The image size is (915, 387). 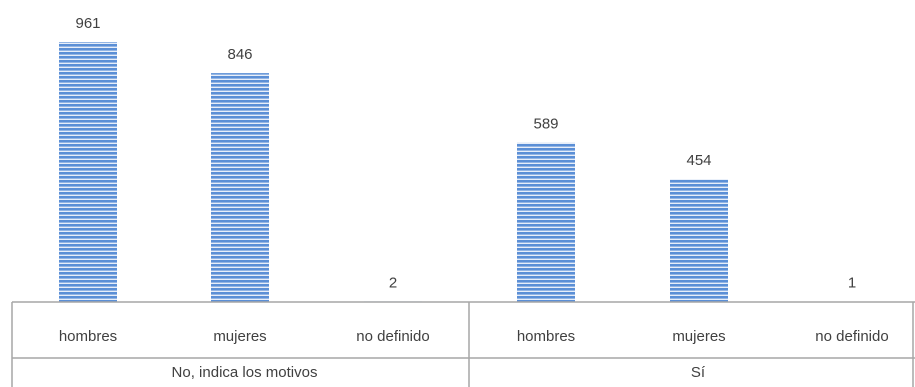 I want to click on data-label-1-1: 454, so click(x=698, y=160).